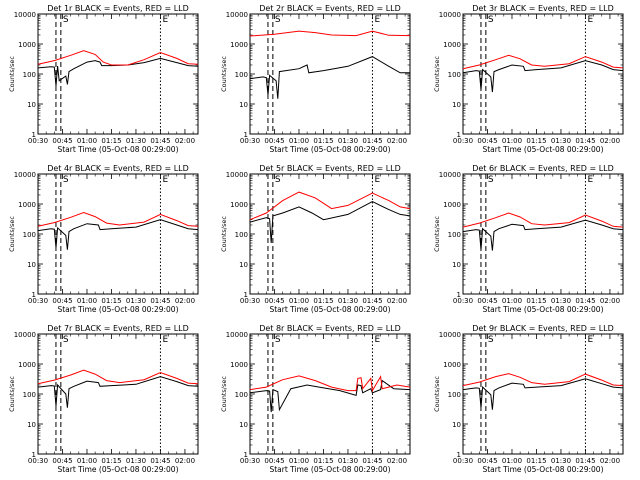 Image resolution: width=640 pixels, height=480 pixels. I want to click on panel-title: Det 9r BLACK = Events, RED = LLD, so click(543, 328).